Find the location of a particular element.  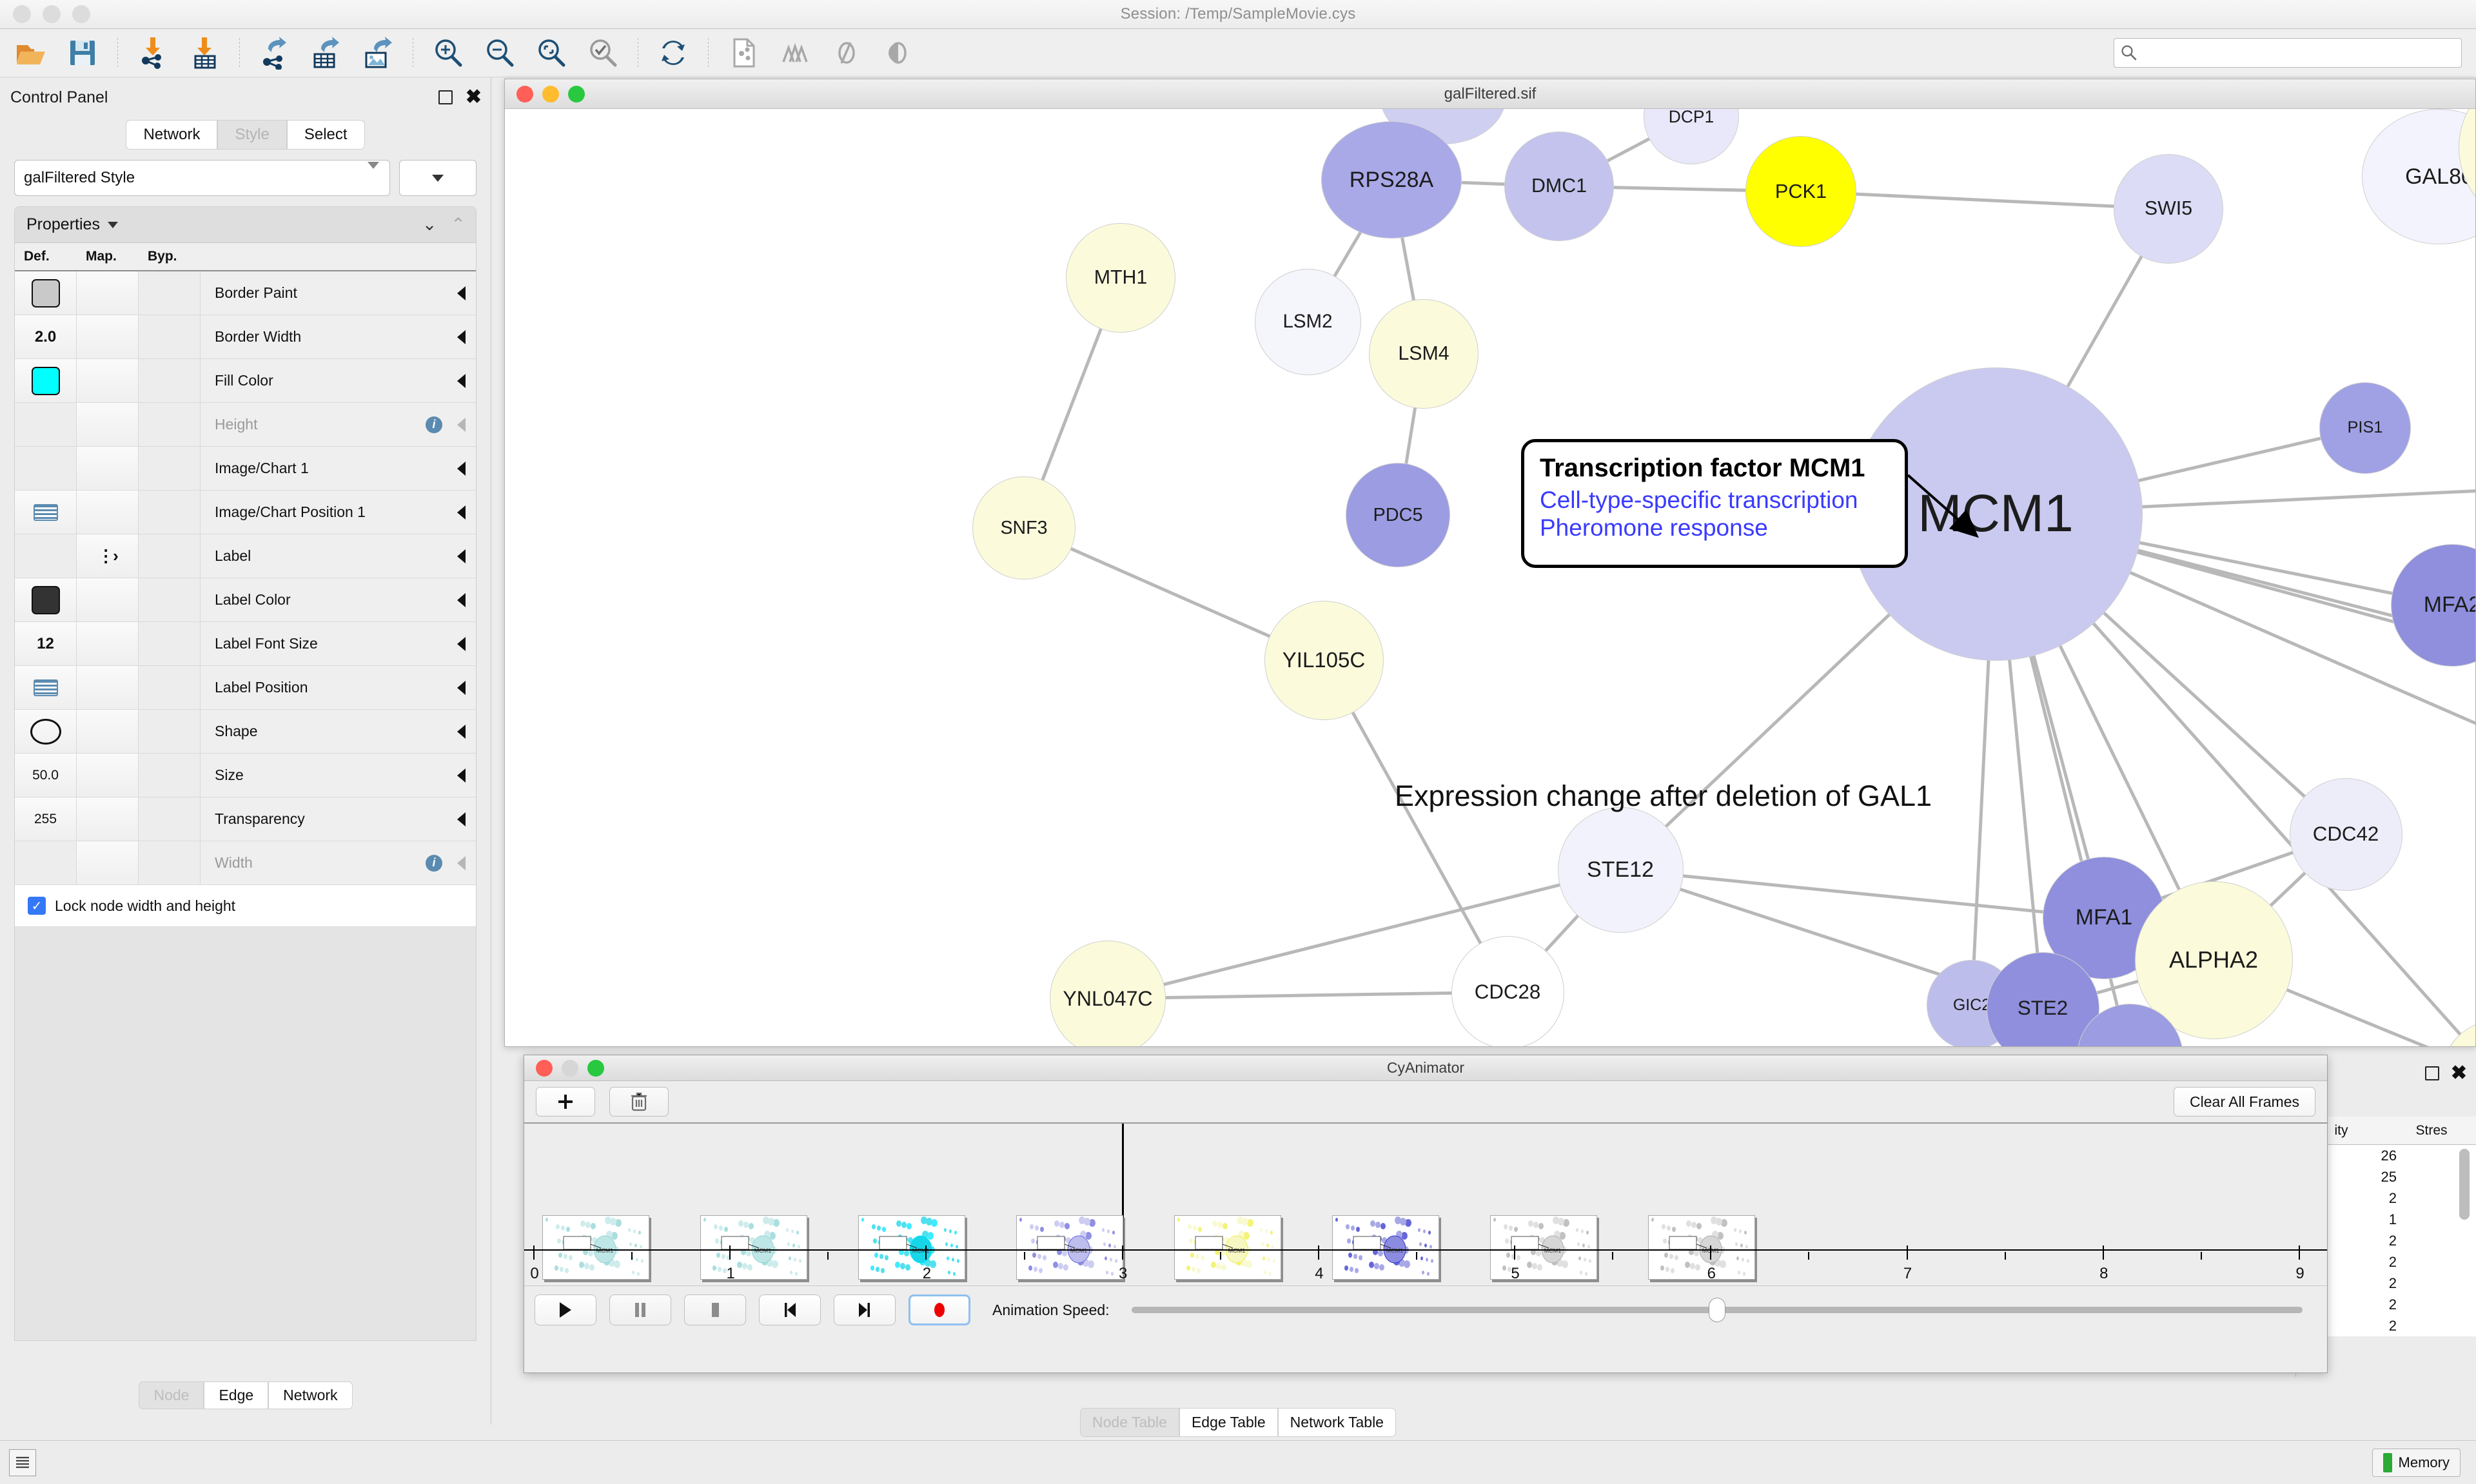

graph-node: STE12 is located at coordinates (1620, 869).